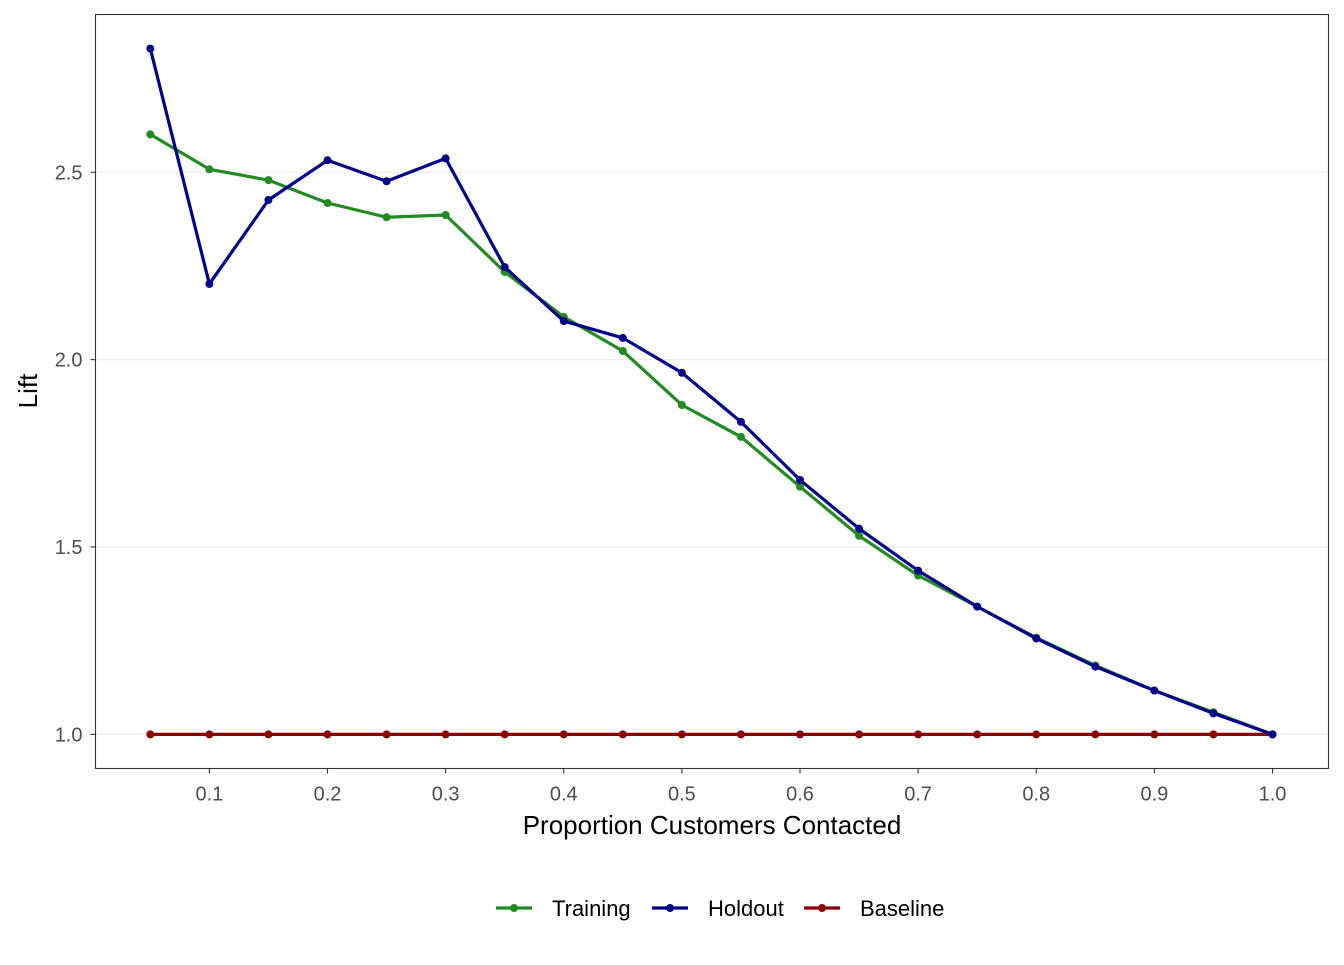  What do you see at coordinates (712, 825) in the screenshot?
I see `x-axis-label: Proportion Customers Contacted` at bounding box center [712, 825].